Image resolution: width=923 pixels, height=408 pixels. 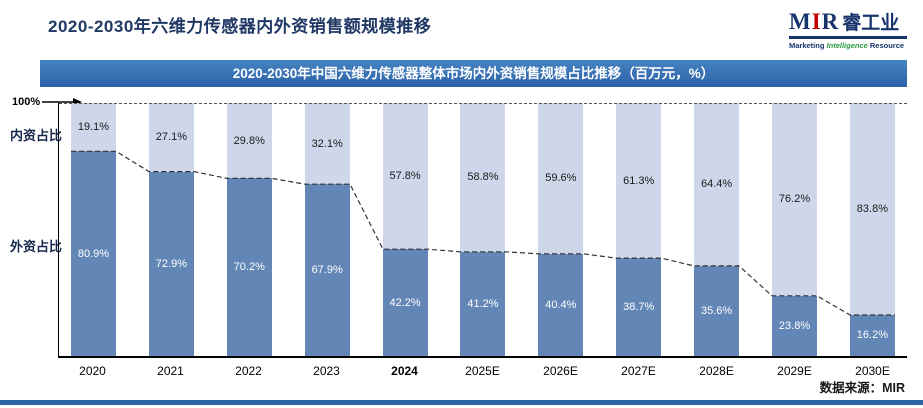 I want to click on x-label-2029E: 2029E, so click(x=794, y=371).